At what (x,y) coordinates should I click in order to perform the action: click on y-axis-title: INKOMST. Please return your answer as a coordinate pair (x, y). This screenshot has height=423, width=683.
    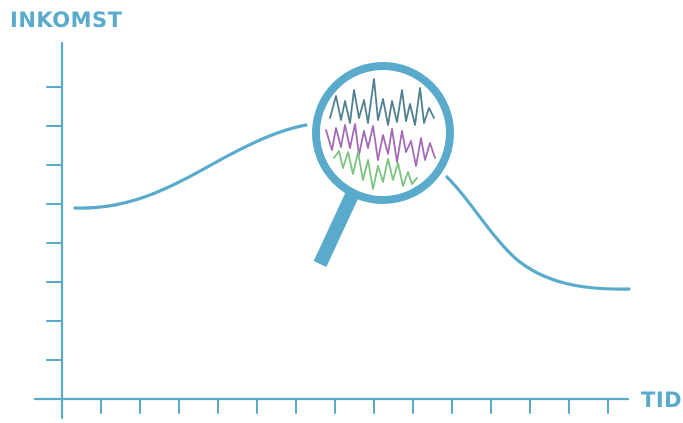
    Looking at the image, I should click on (66, 20).